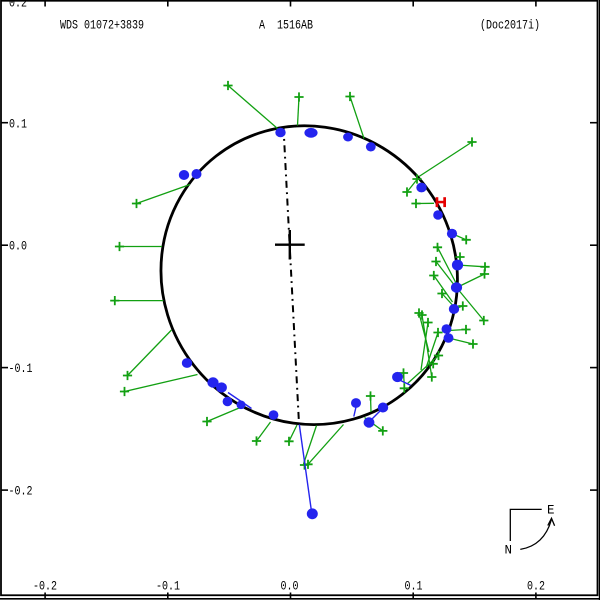  I want to click on svg-text: A 1516AB, so click(286, 26).